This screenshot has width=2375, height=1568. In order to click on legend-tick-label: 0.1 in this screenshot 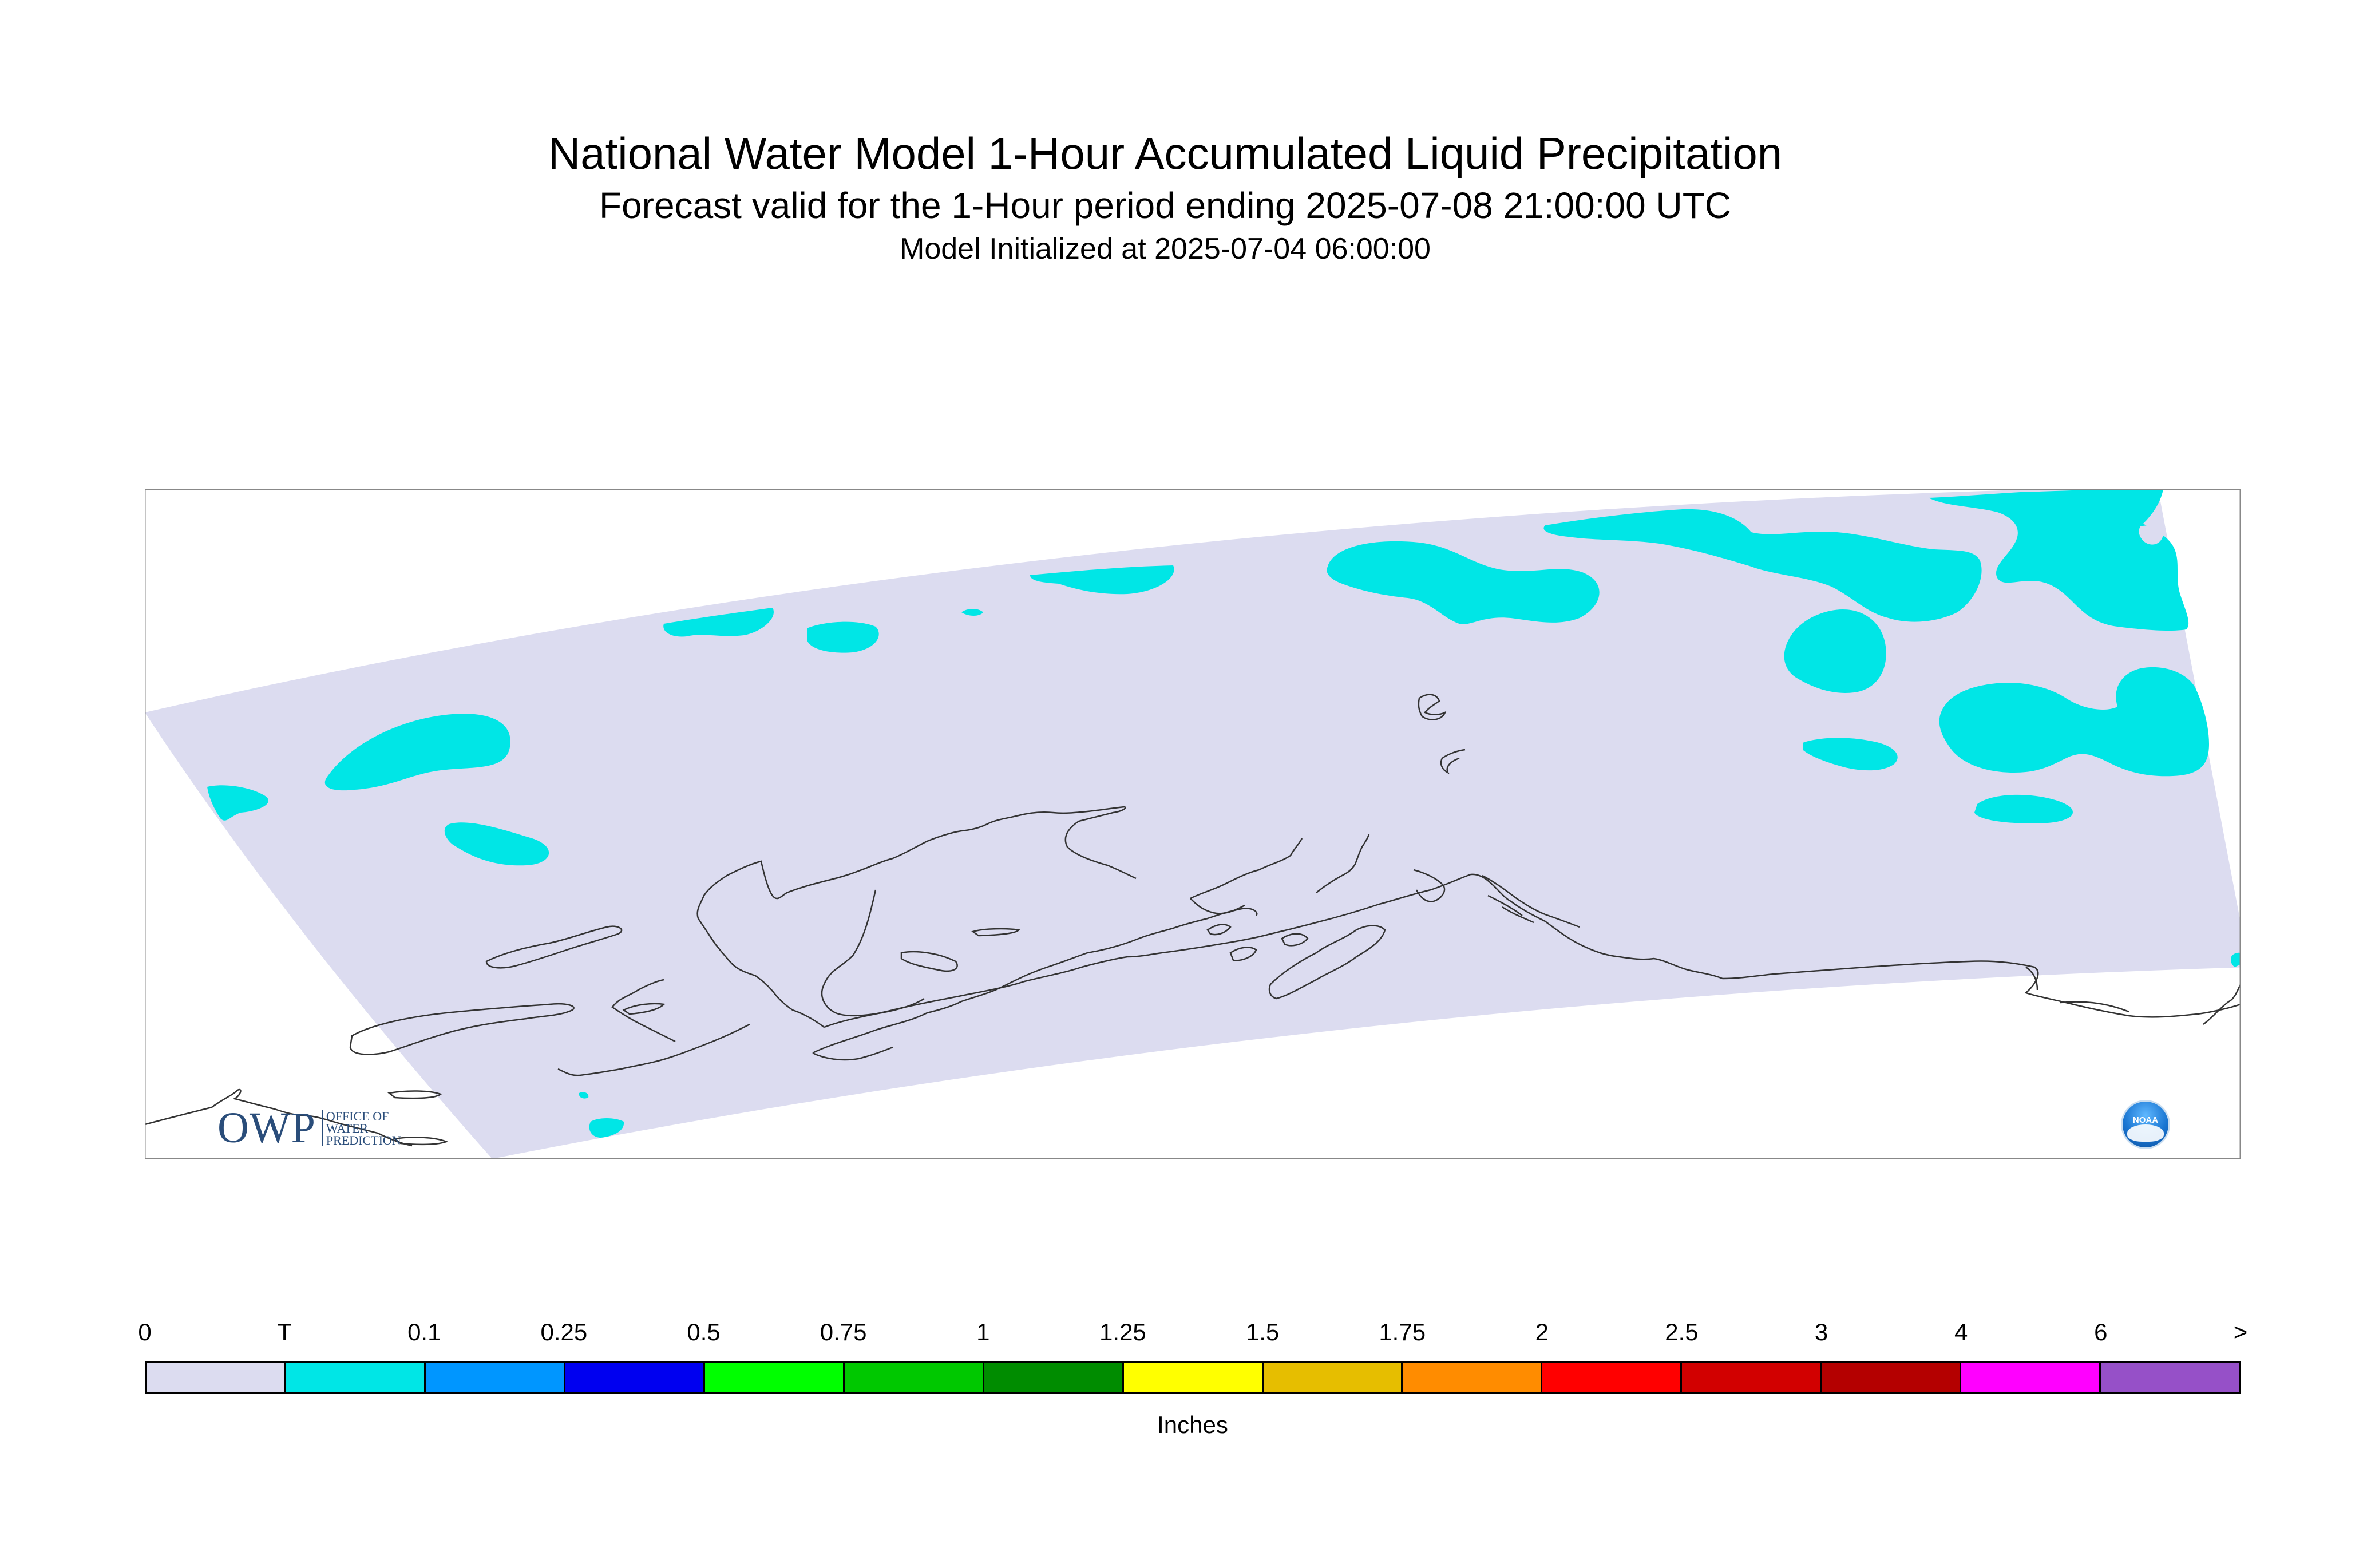, I will do `click(424, 1331)`.